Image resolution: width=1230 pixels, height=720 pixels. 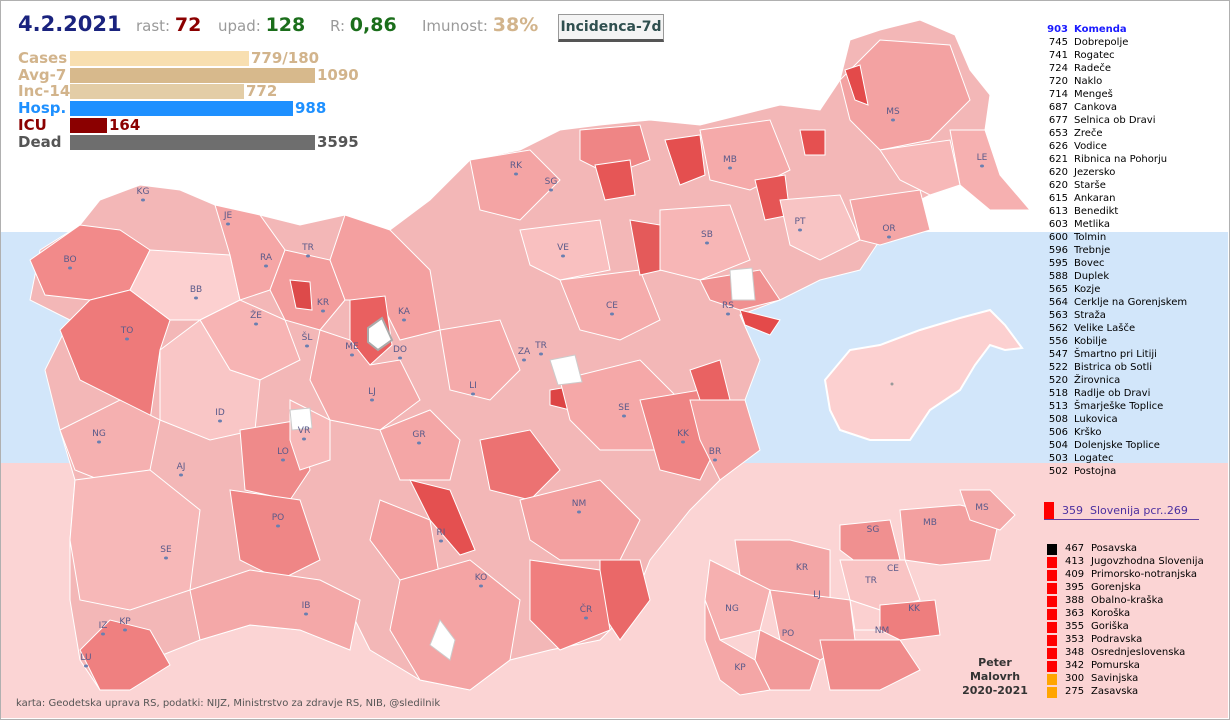 What do you see at coordinates (1058, 315) in the screenshot?
I see `ranking-value: 563` at bounding box center [1058, 315].